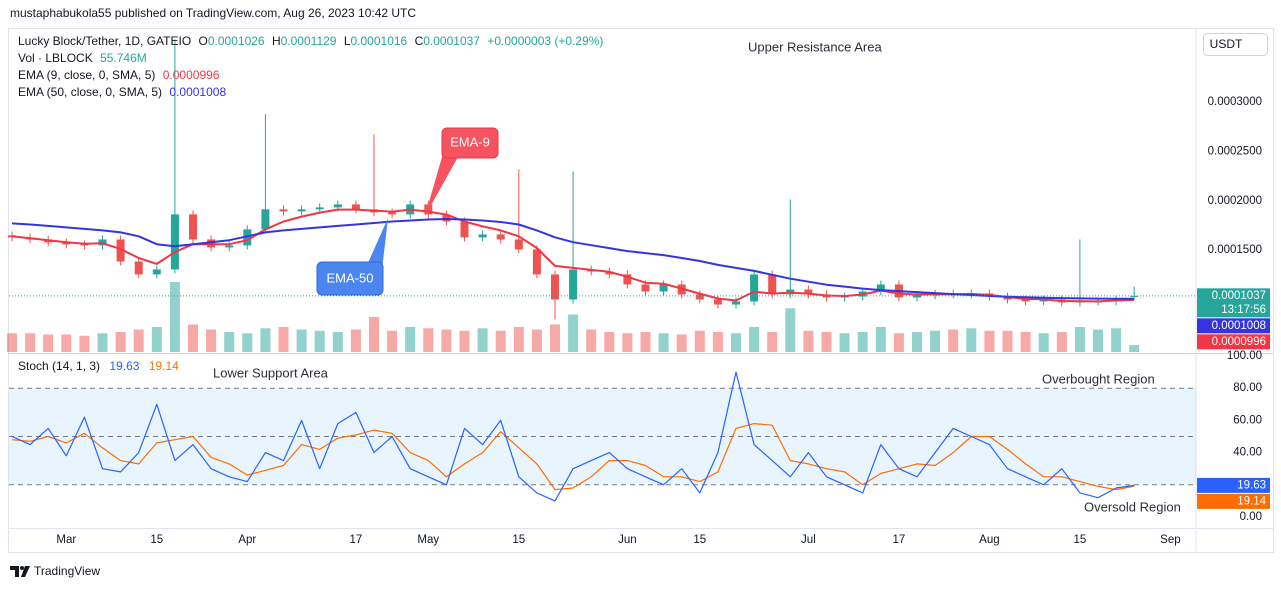 The image size is (1281, 589). What do you see at coordinates (1251, 501) in the screenshot?
I see `value-box-label: 19.14` at bounding box center [1251, 501].